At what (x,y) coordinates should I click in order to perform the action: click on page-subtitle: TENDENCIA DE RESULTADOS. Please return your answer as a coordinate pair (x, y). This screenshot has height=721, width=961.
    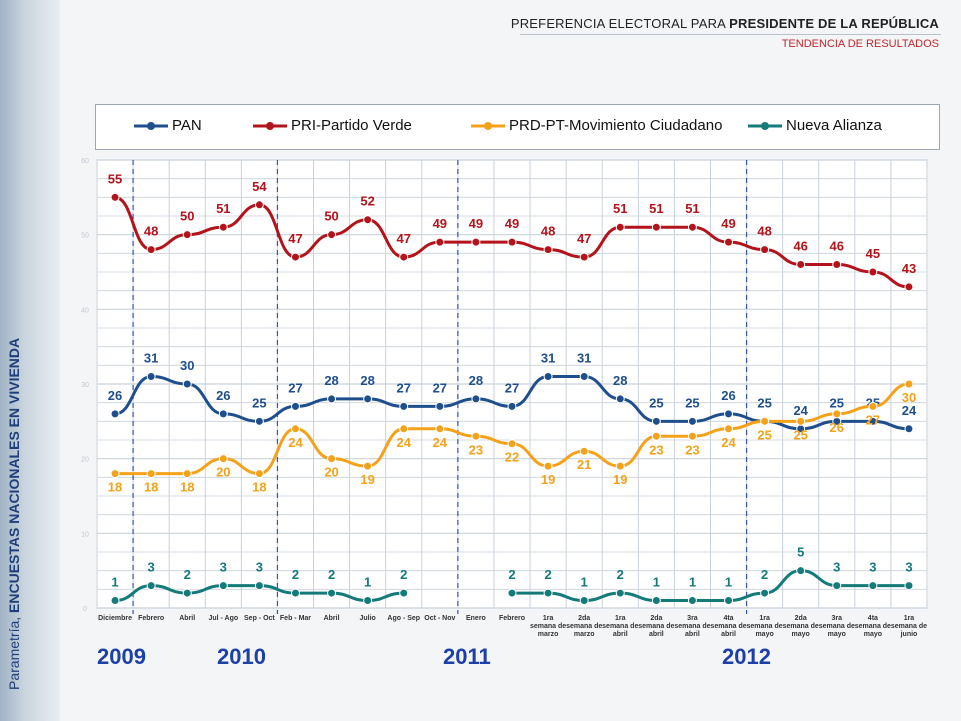
    Looking at the image, I should click on (860, 44).